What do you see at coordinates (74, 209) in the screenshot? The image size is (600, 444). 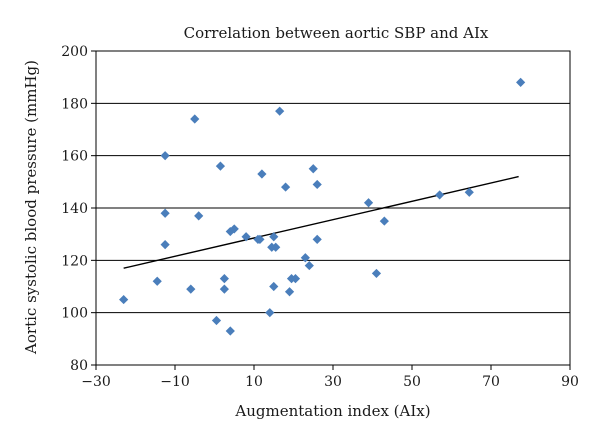 I see `y-tick-label: 140` at bounding box center [74, 209].